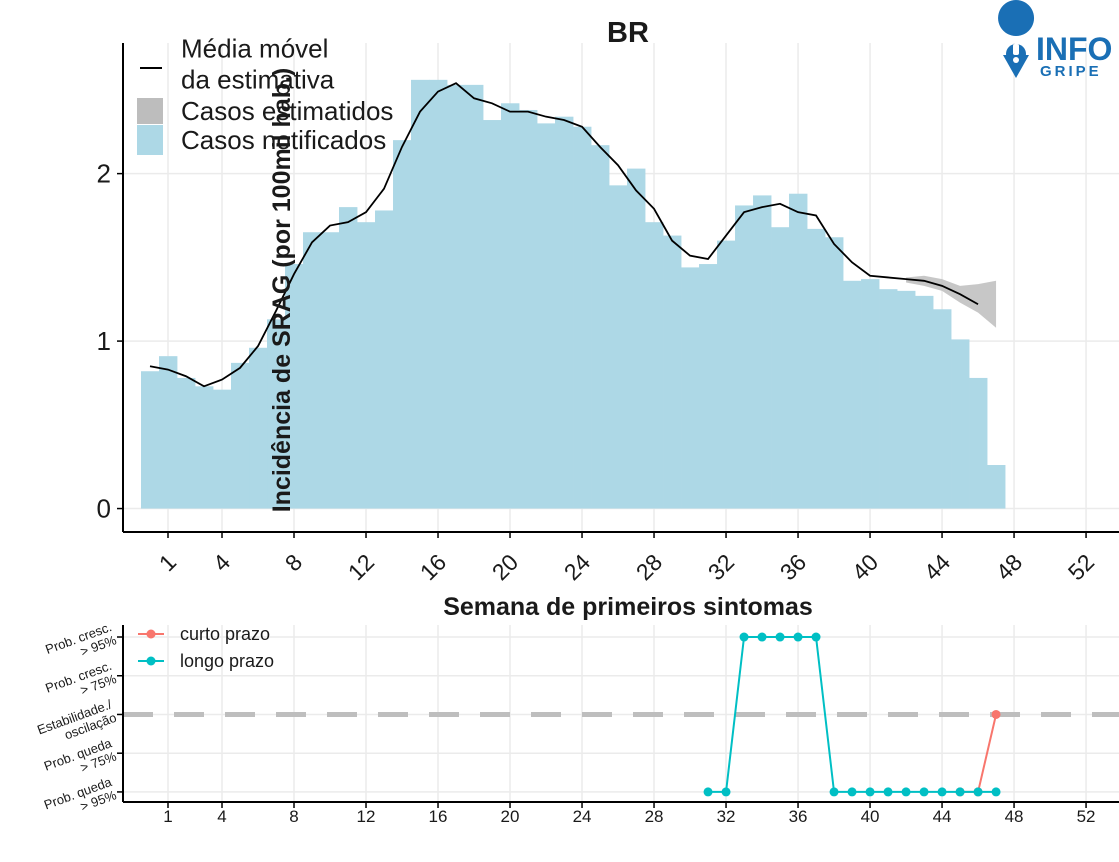 This screenshot has width=1119, height=862. I want to click on x-axis-title: Semana de primeiros sintomas, so click(628, 607).